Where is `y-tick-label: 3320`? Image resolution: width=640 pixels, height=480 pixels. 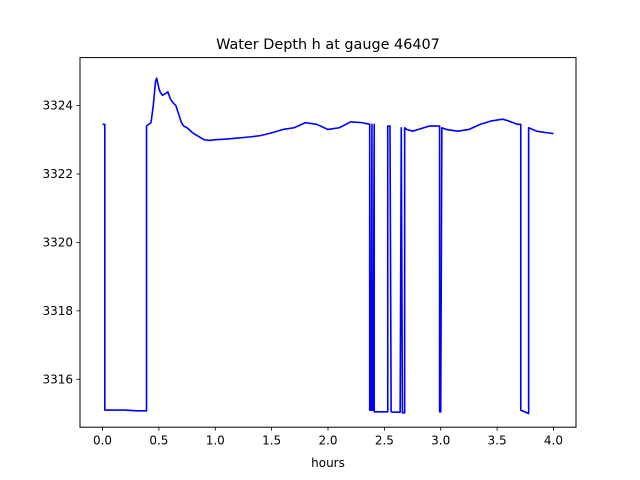 y-tick-label: 3320 is located at coordinates (57, 243).